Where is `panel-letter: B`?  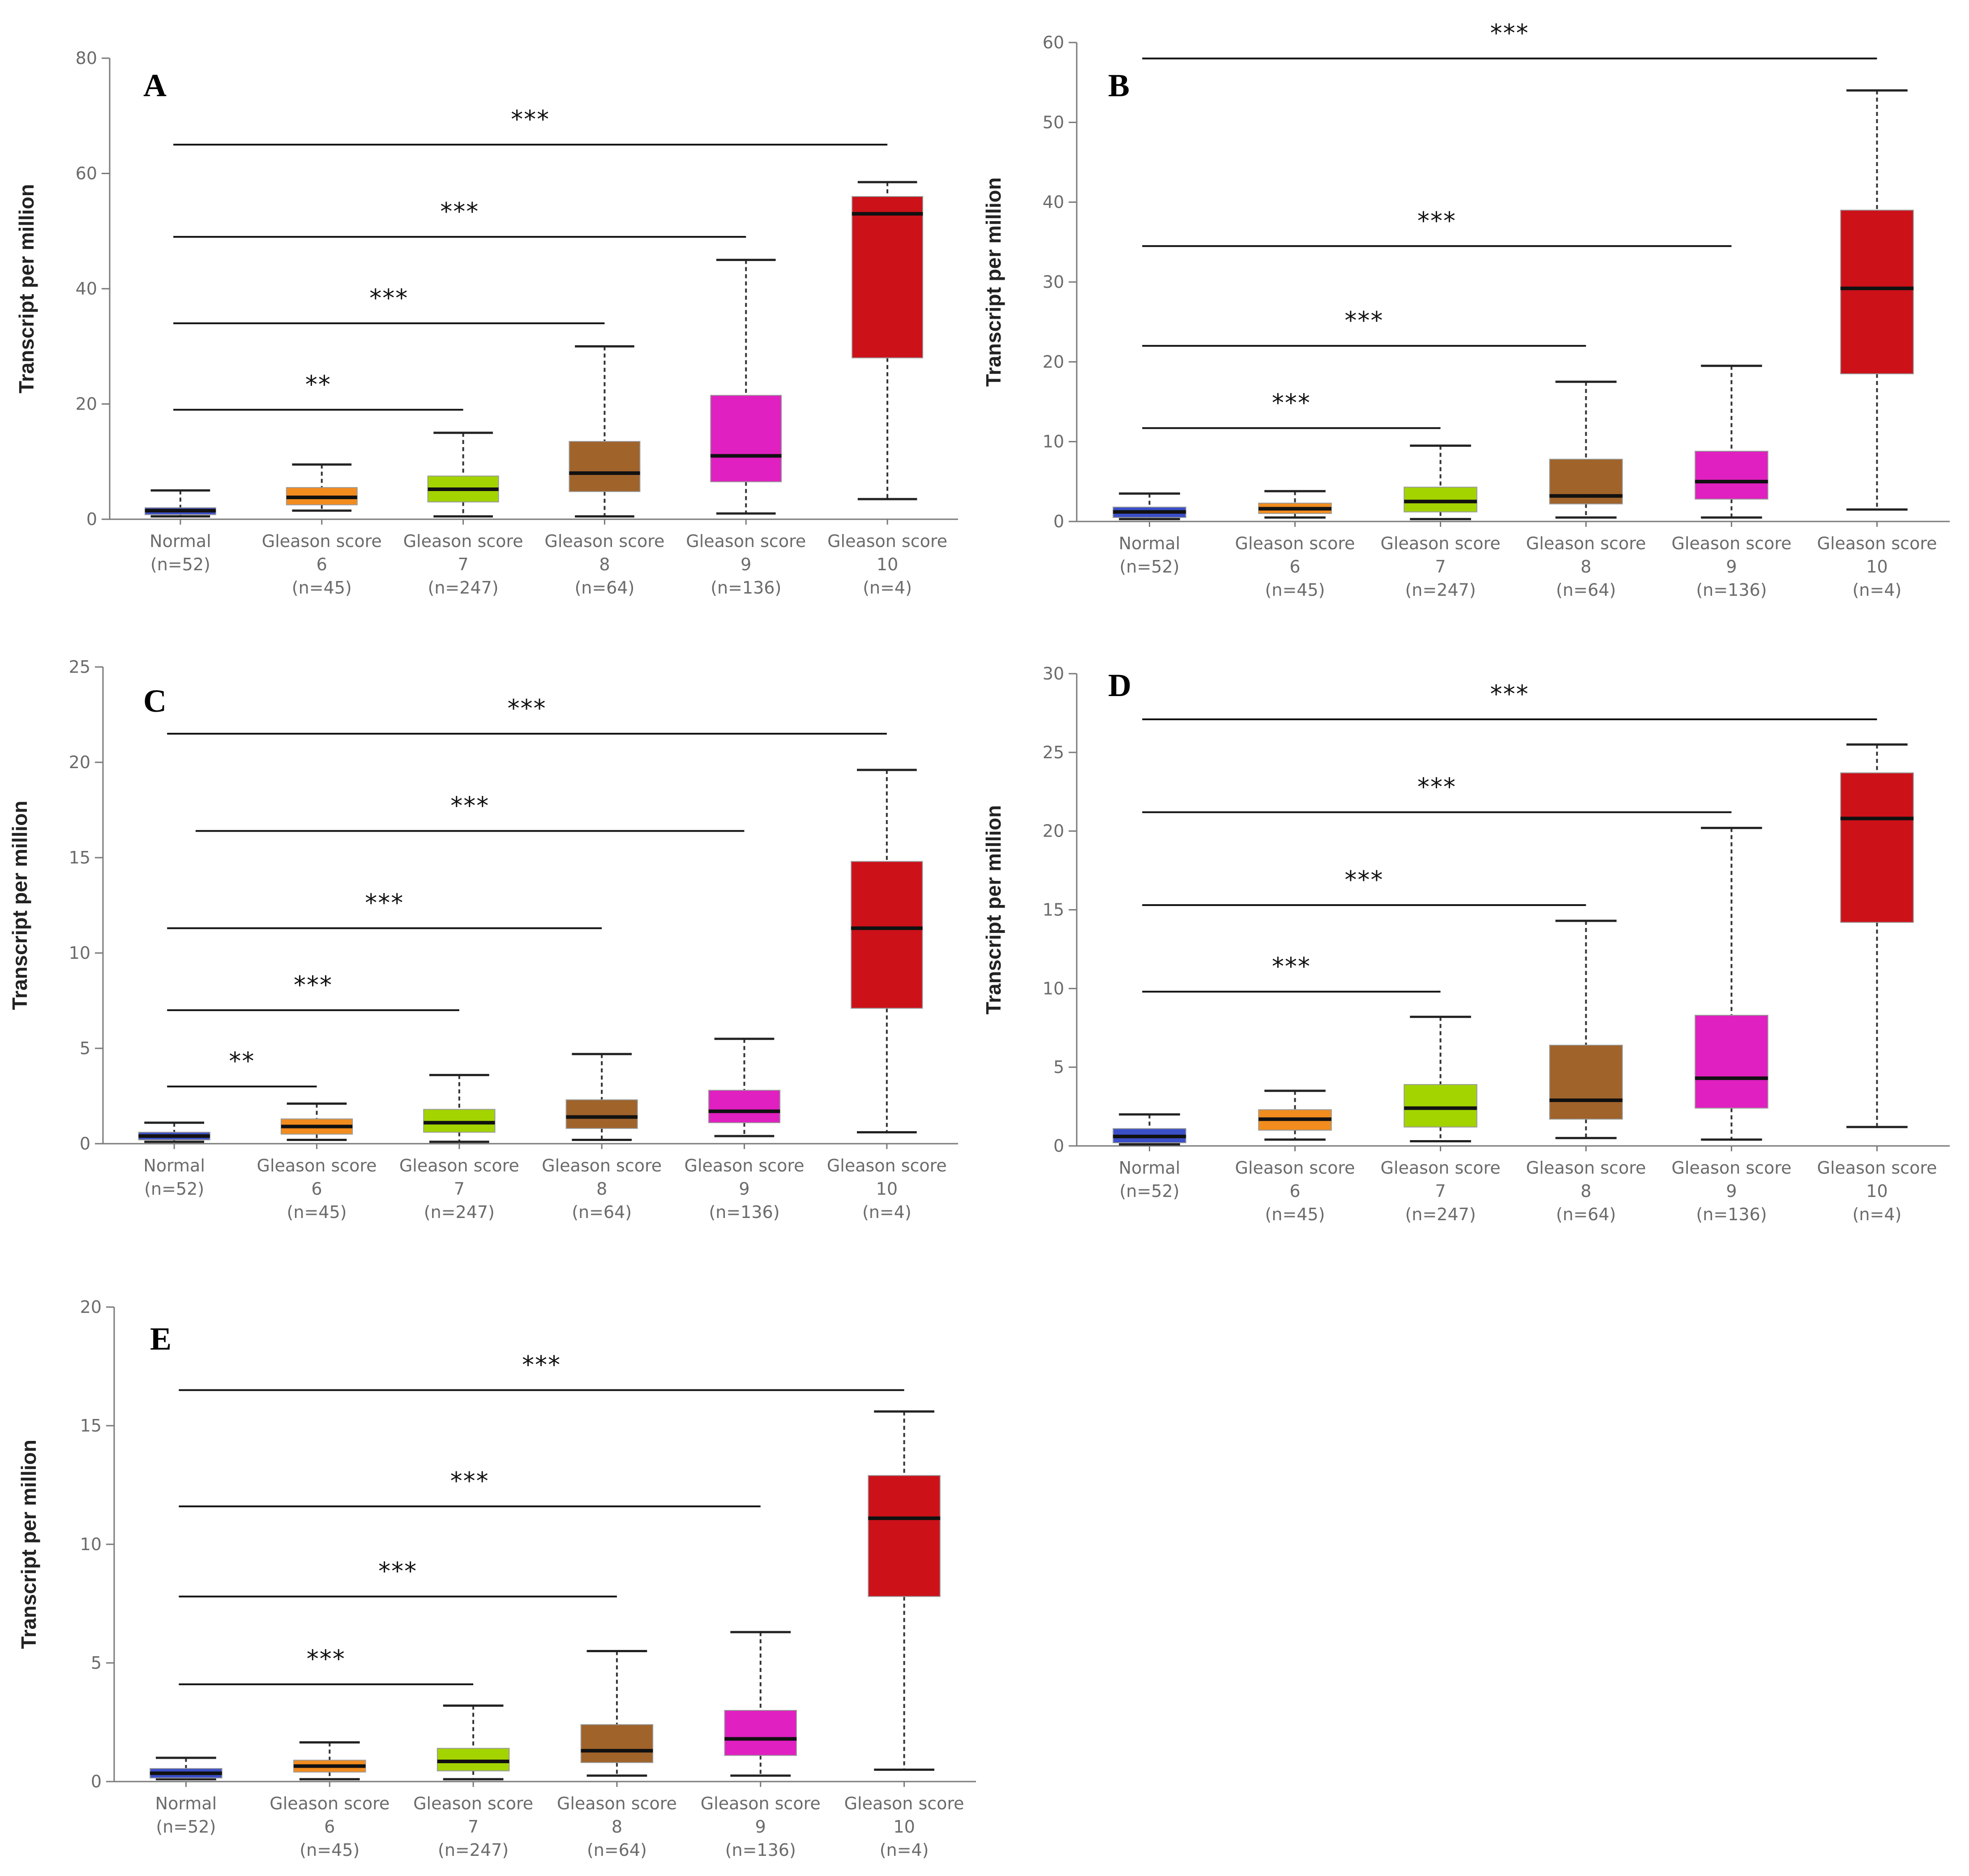 panel-letter: B is located at coordinates (1119, 85).